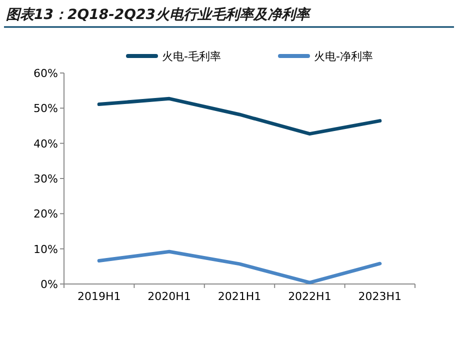  Describe the element at coordinates (310, 296) in the screenshot. I see `x-tick-label: 2022H1` at that location.